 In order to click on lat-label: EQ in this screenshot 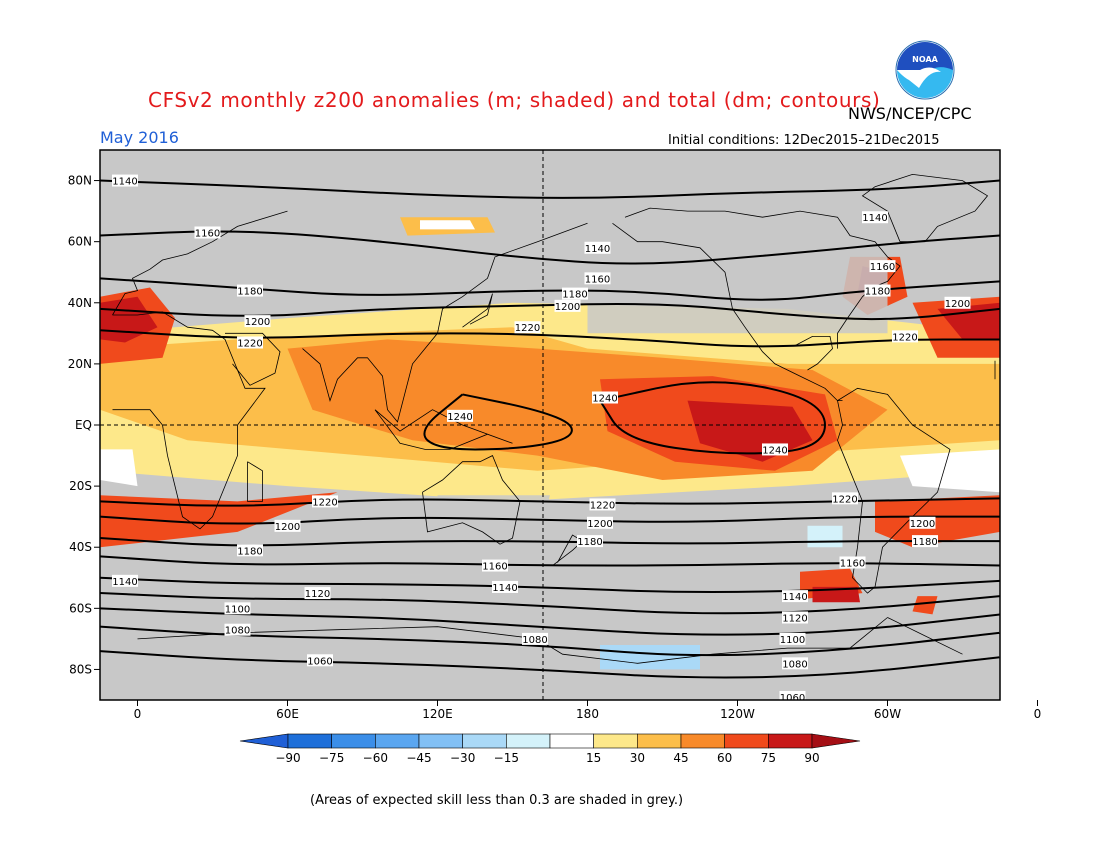, I will do `click(83, 425)`.